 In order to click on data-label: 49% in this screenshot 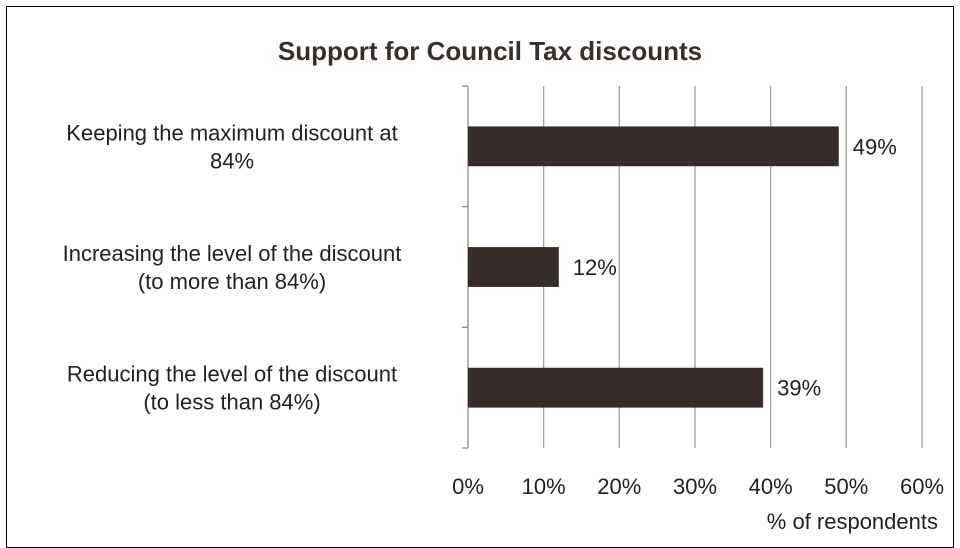, I will do `click(875, 146)`.